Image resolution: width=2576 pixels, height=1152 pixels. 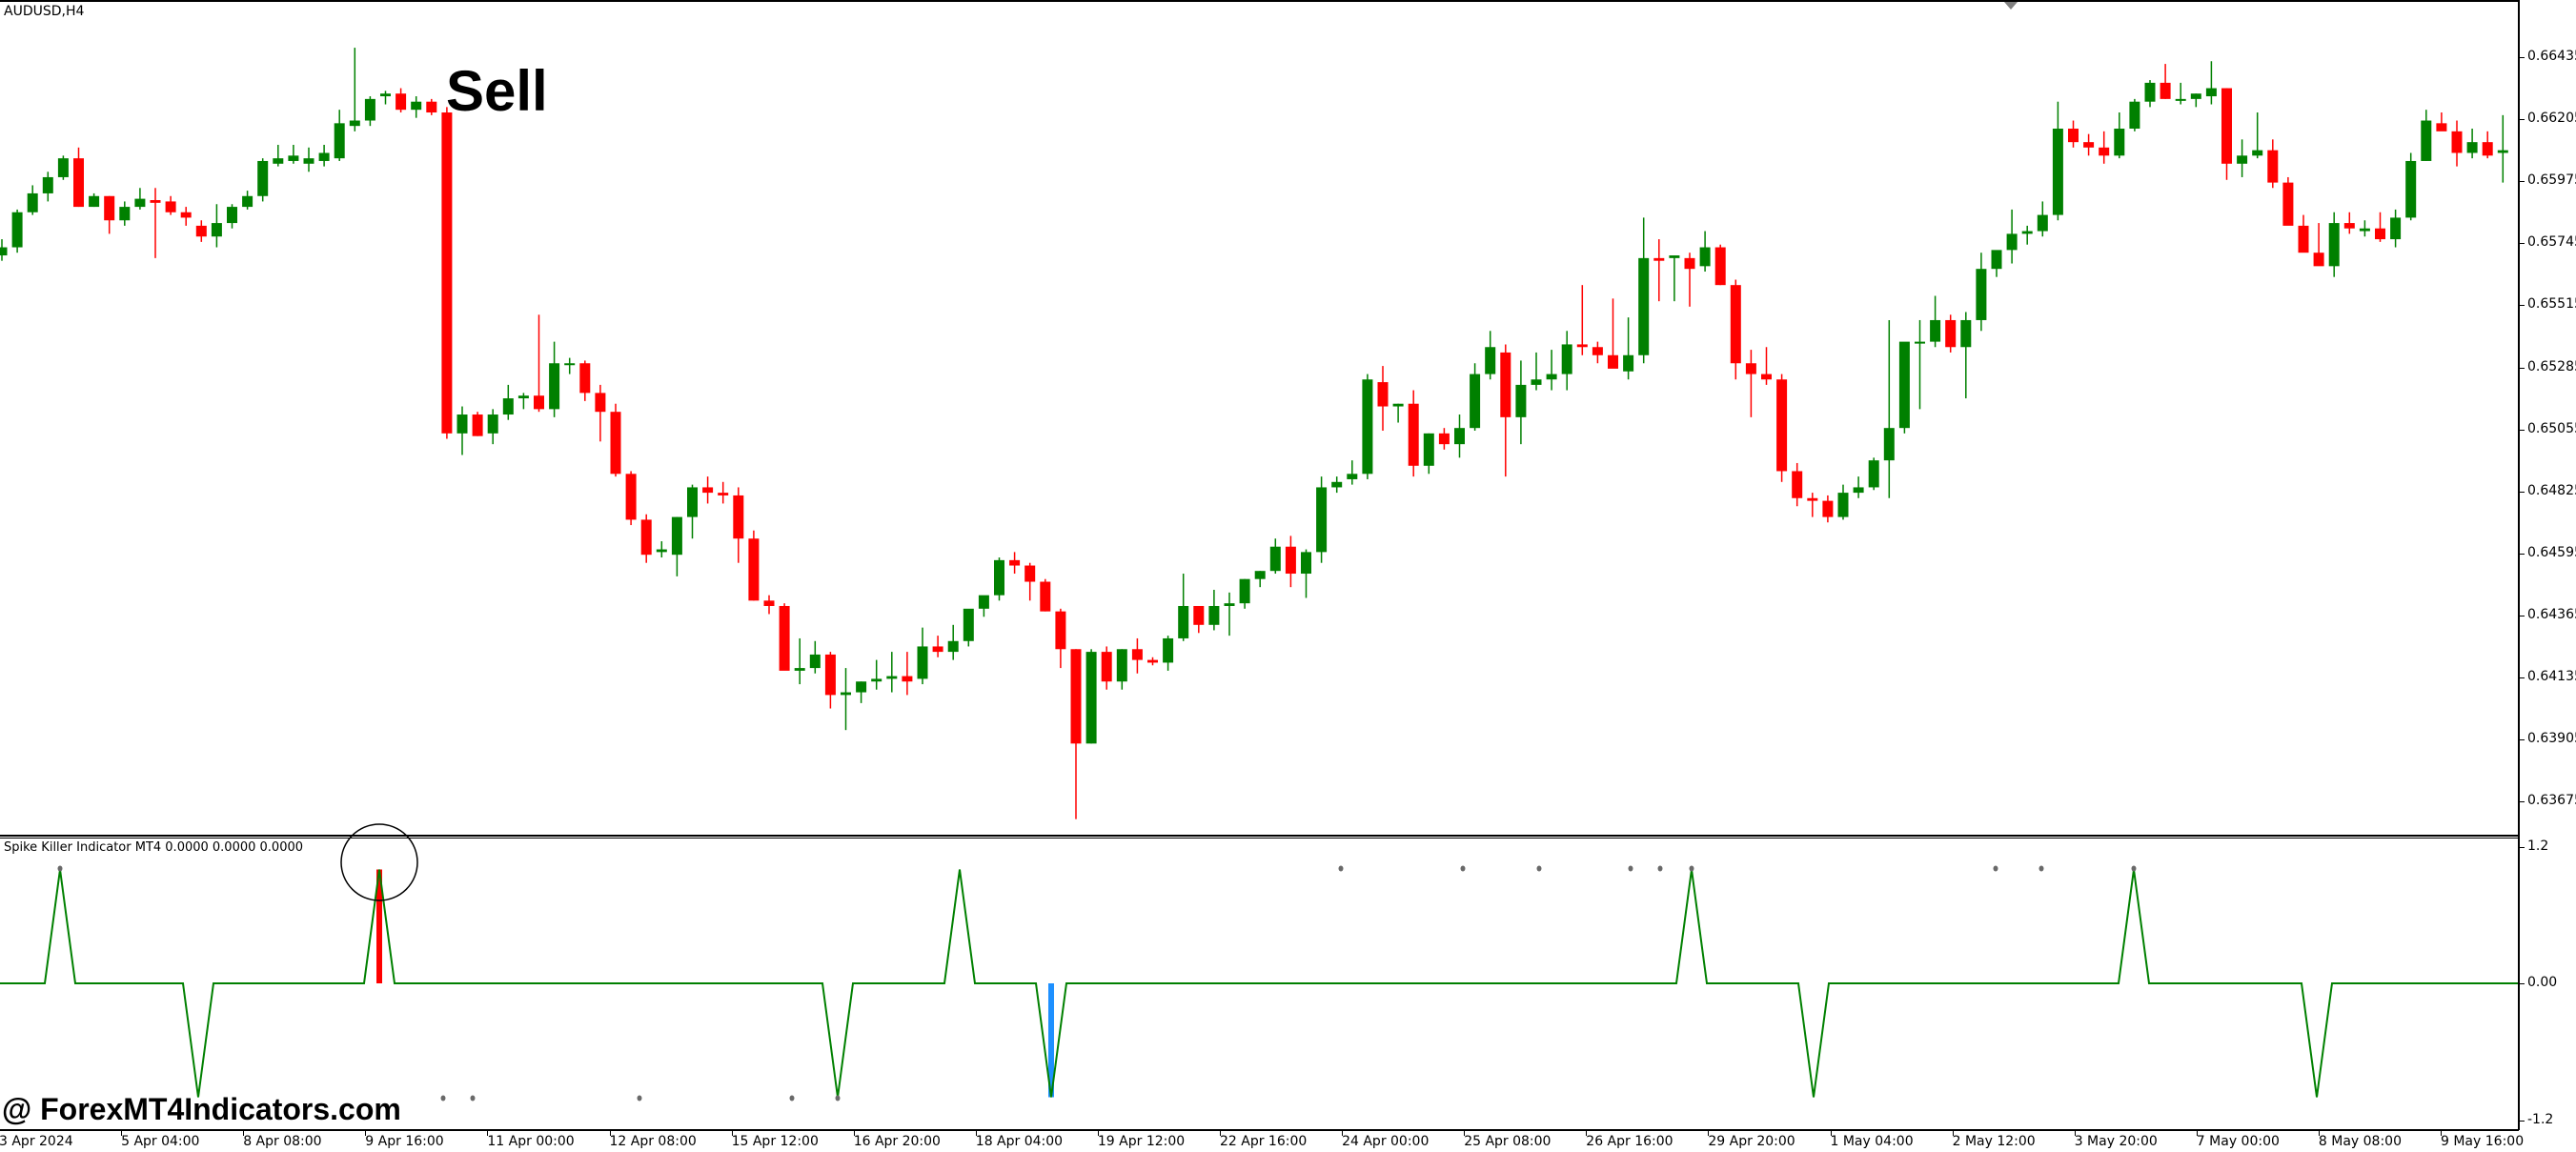 What do you see at coordinates (497, 91) in the screenshot?
I see `sell-signal-label: Sell` at bounding box center [497, 91].